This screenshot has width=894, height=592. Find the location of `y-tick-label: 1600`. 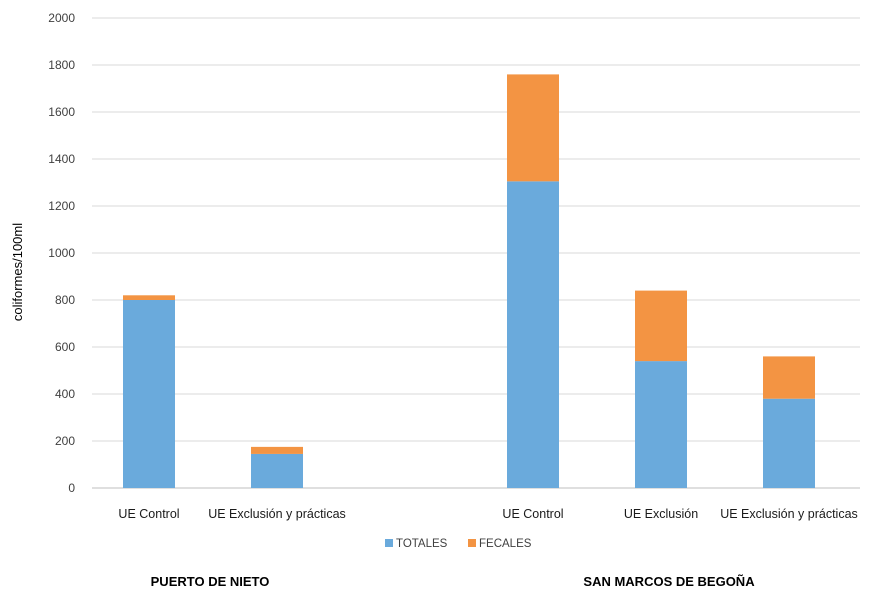

y-tick-label: 1600 is located at coordinates (61, 112).